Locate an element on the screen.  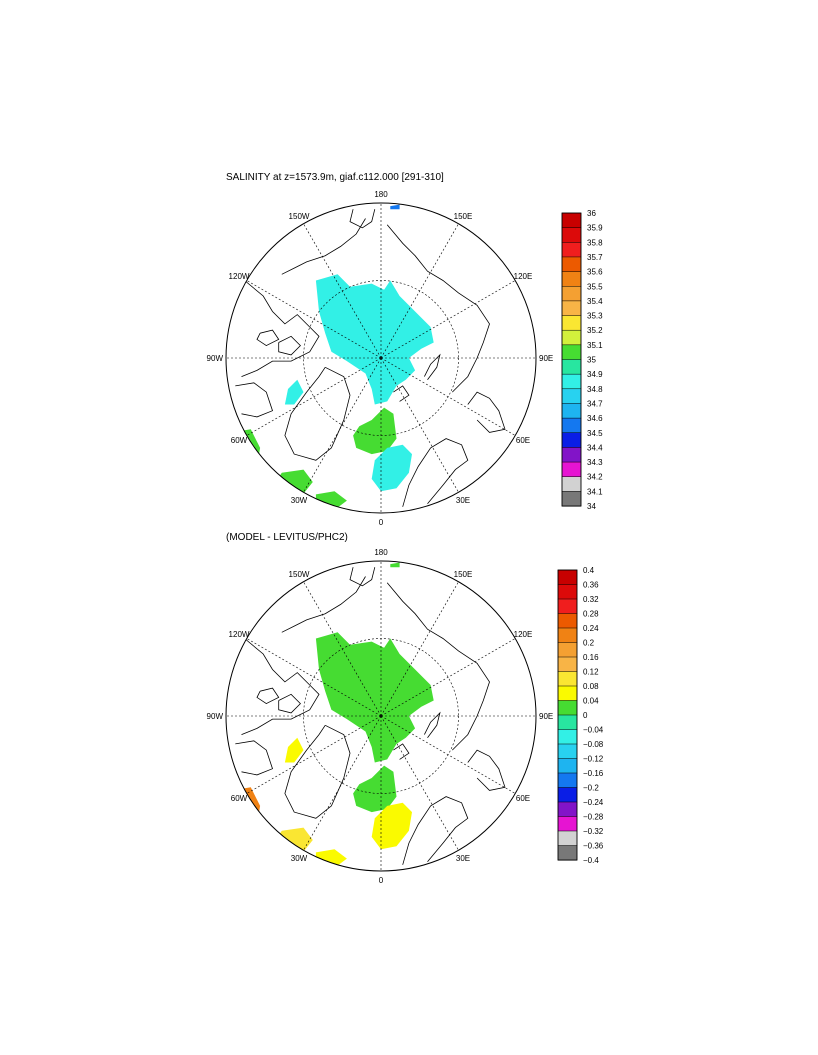
colorbar-label: 35.7 is located at coordinates (595, 257).